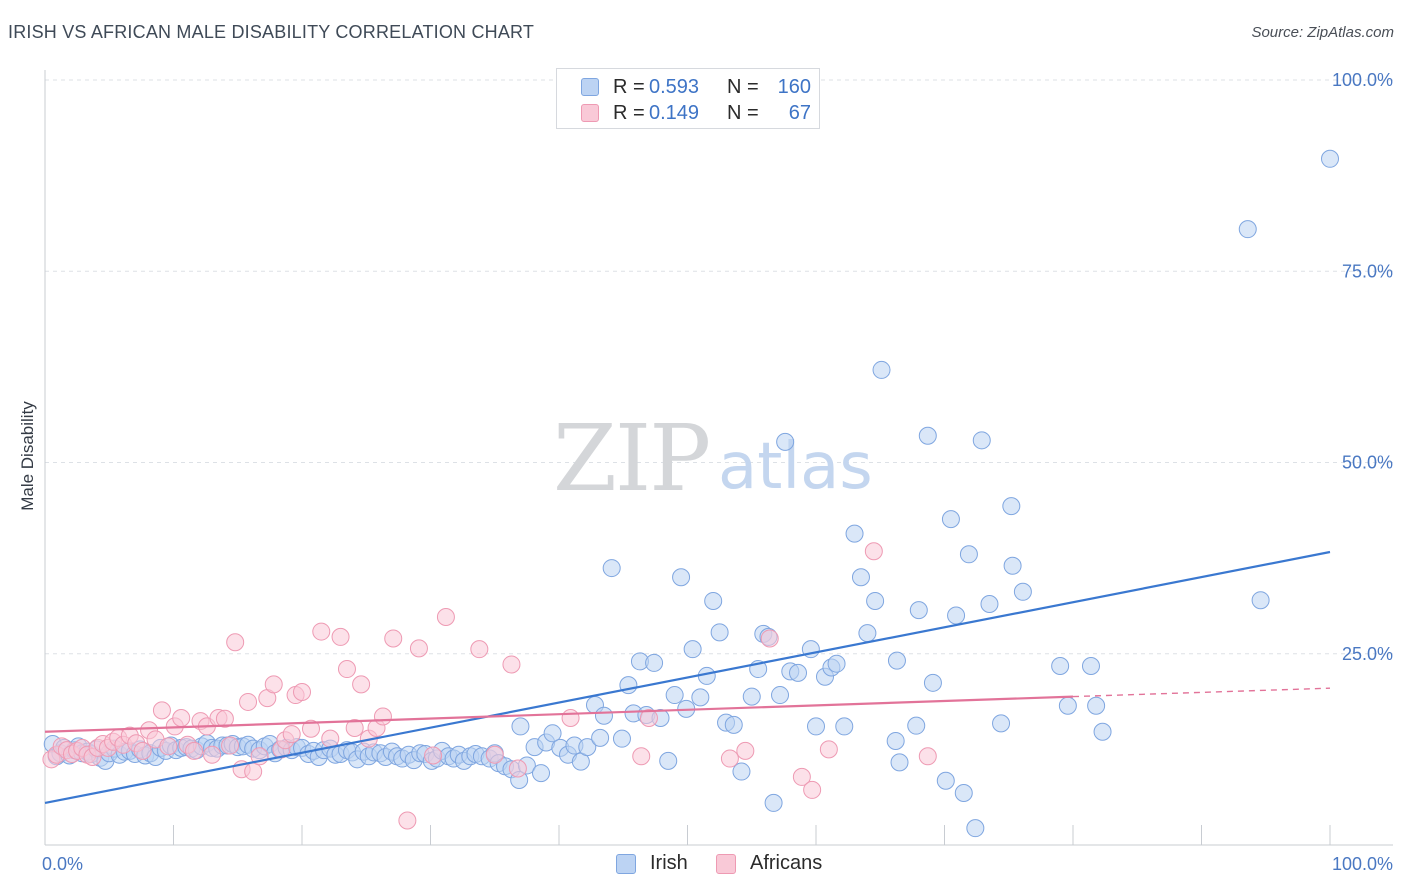 The height and width of the screenshot is (892, 1406). I want to click on bottom-legend-label-africans: Africans, so click(786, 863).